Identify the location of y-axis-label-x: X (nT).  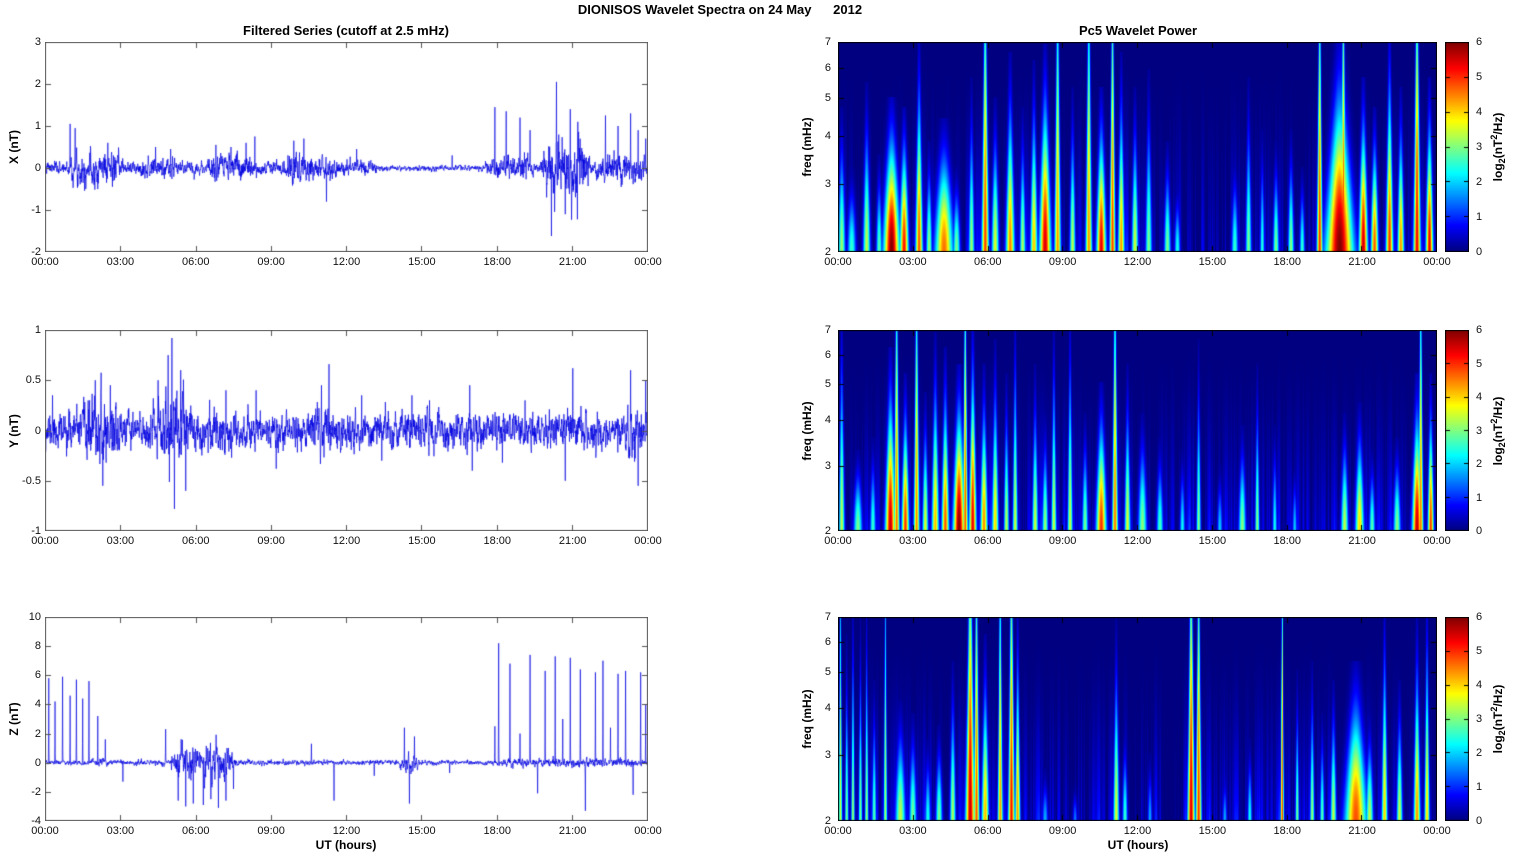
(14, 147).